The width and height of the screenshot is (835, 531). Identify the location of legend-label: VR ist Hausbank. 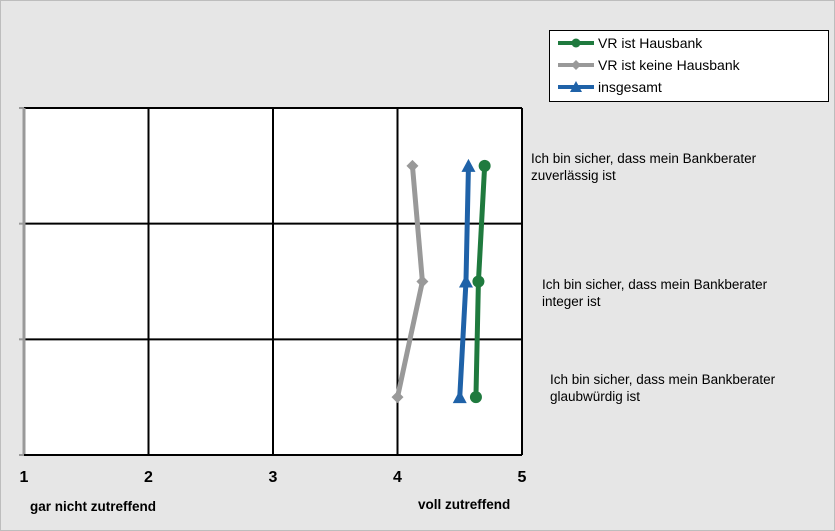
(650, 43).